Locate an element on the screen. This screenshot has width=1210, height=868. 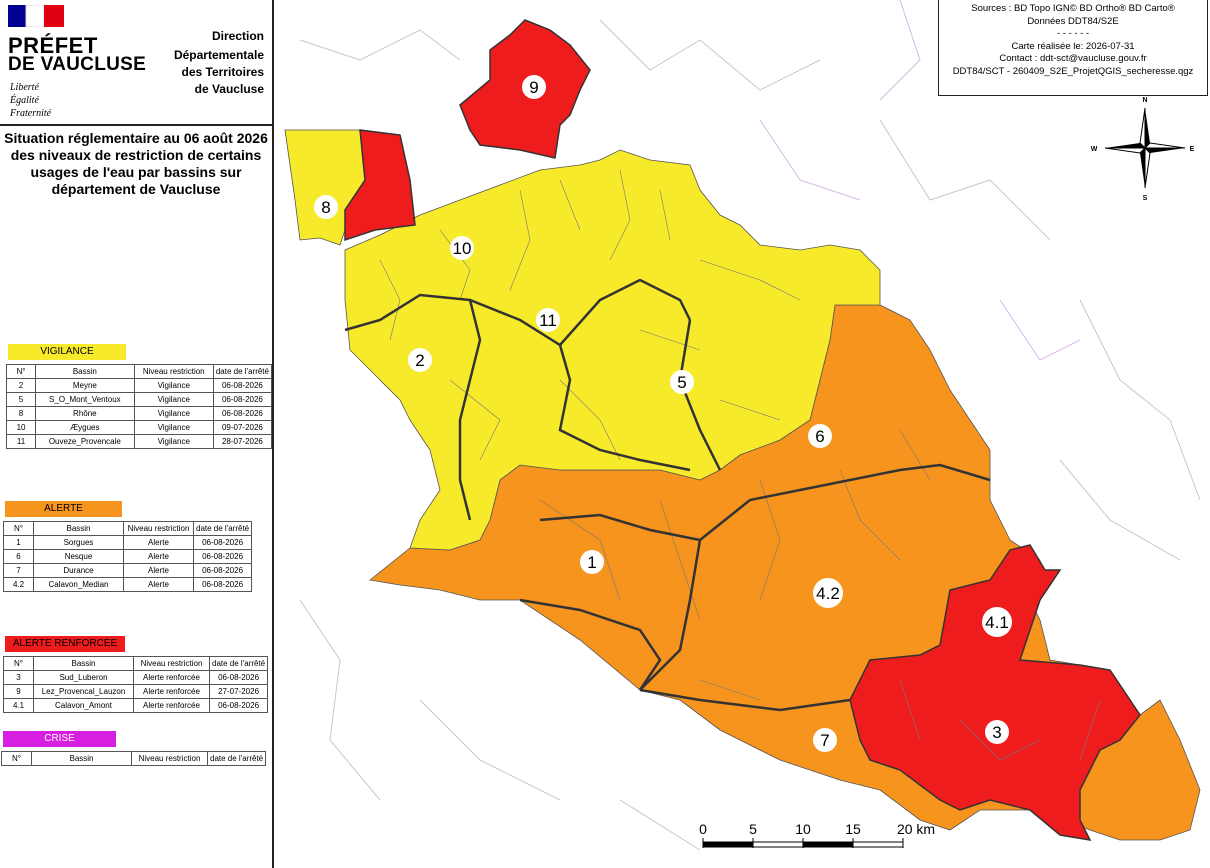
table-row: 8 Rhône Vigilance 06-08-2026 is located at coordinates (139, 413).